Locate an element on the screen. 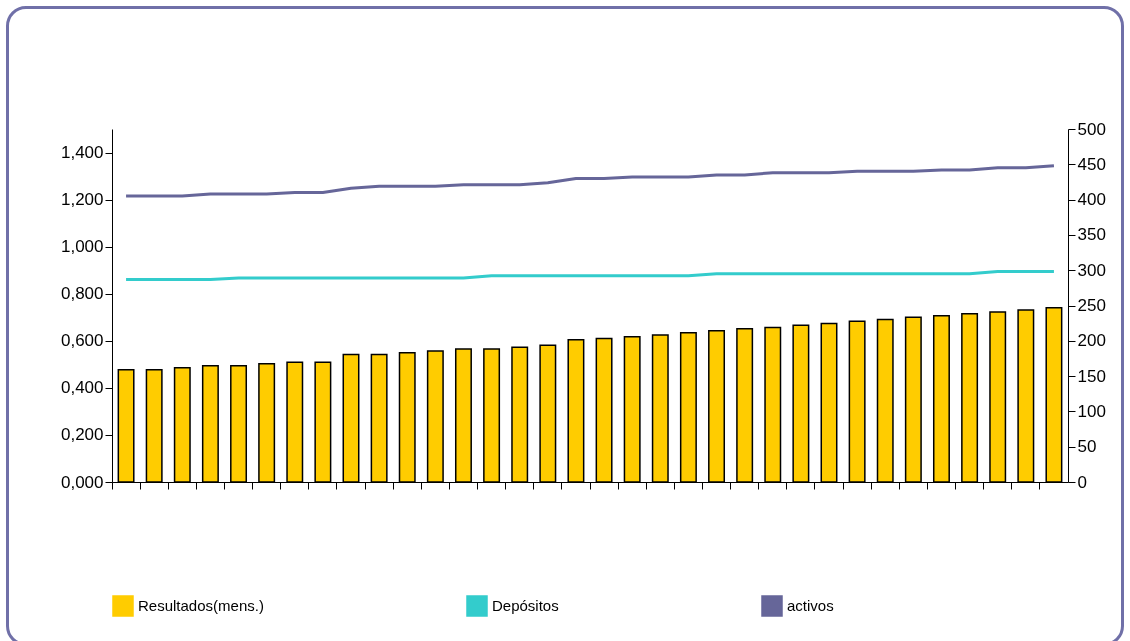  y-tick-label: 0,200 is located at coordinates (82, 435).